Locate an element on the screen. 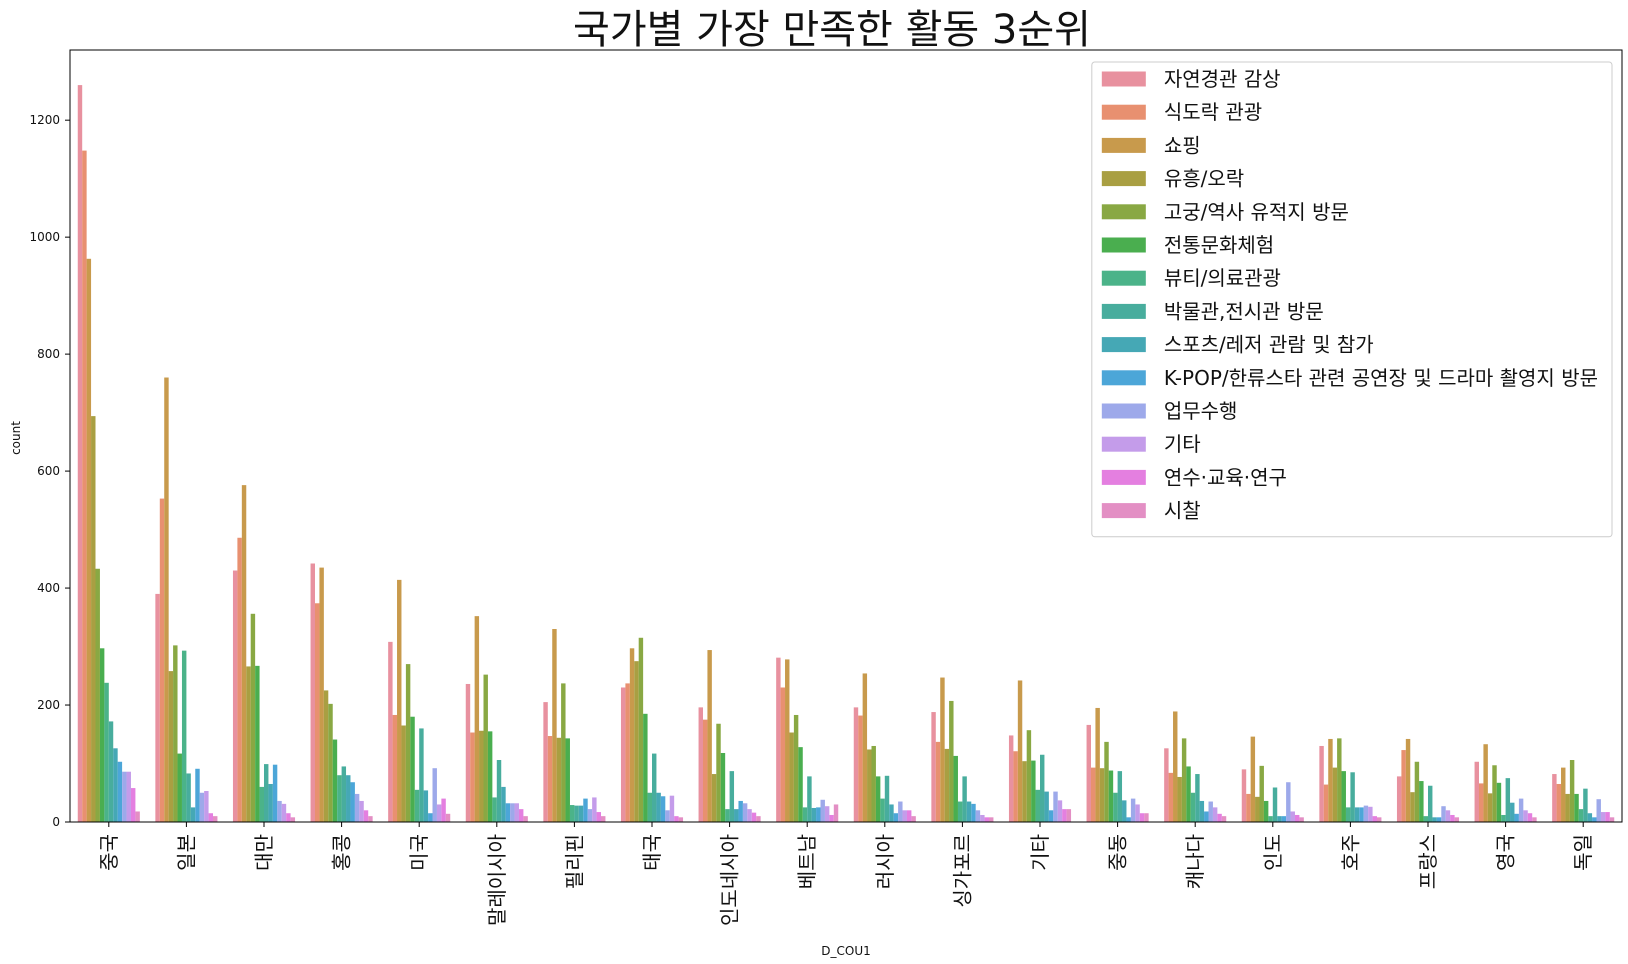  y-axis-label: count is located at coordinates (16, 438).